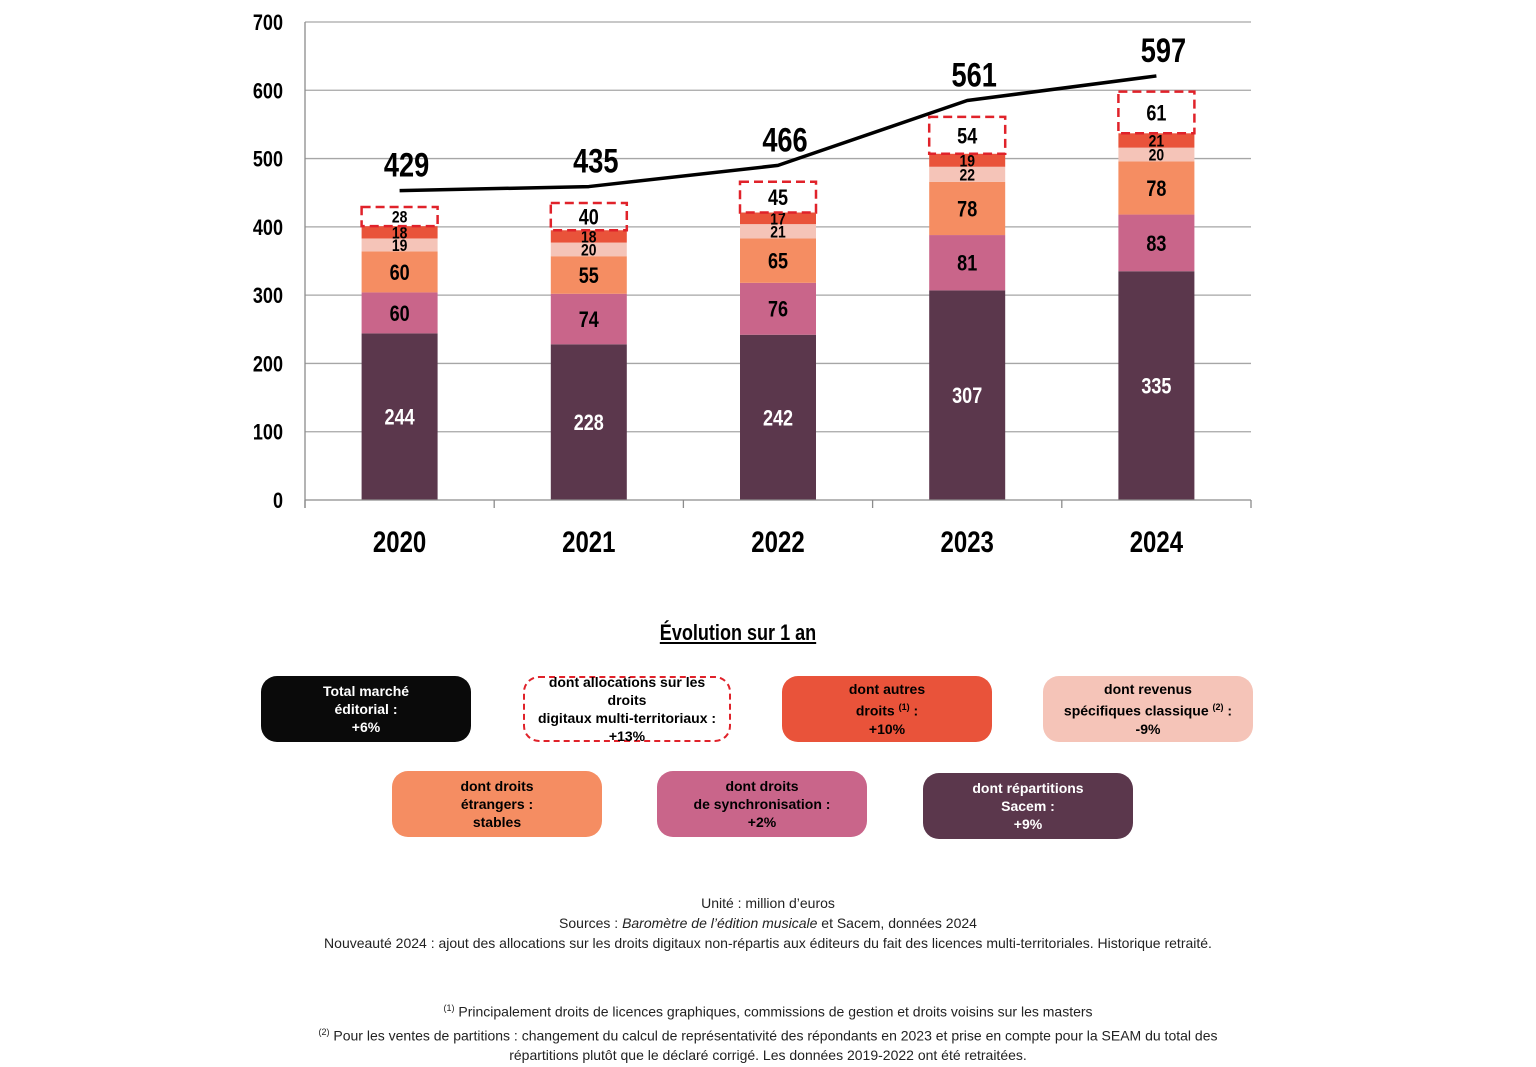 The width and height of the screenshot is (1536, 1067). Describe the element at coordinates (967, 541) in the screenshot. I see `x-tick-label: 2023` at that location.